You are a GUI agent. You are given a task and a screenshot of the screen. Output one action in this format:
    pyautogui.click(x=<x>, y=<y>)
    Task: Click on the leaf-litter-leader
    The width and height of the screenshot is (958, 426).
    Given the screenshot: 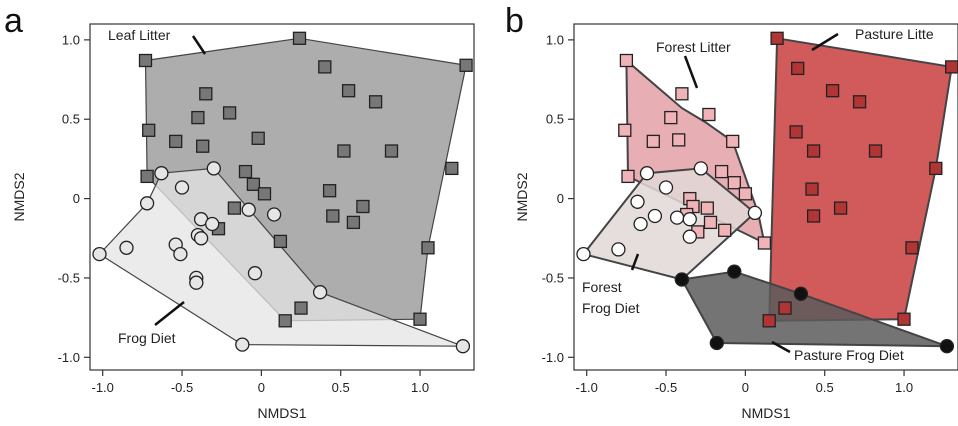 What is the action you would take?
    pyautogui.click(x=199, y=45)
    